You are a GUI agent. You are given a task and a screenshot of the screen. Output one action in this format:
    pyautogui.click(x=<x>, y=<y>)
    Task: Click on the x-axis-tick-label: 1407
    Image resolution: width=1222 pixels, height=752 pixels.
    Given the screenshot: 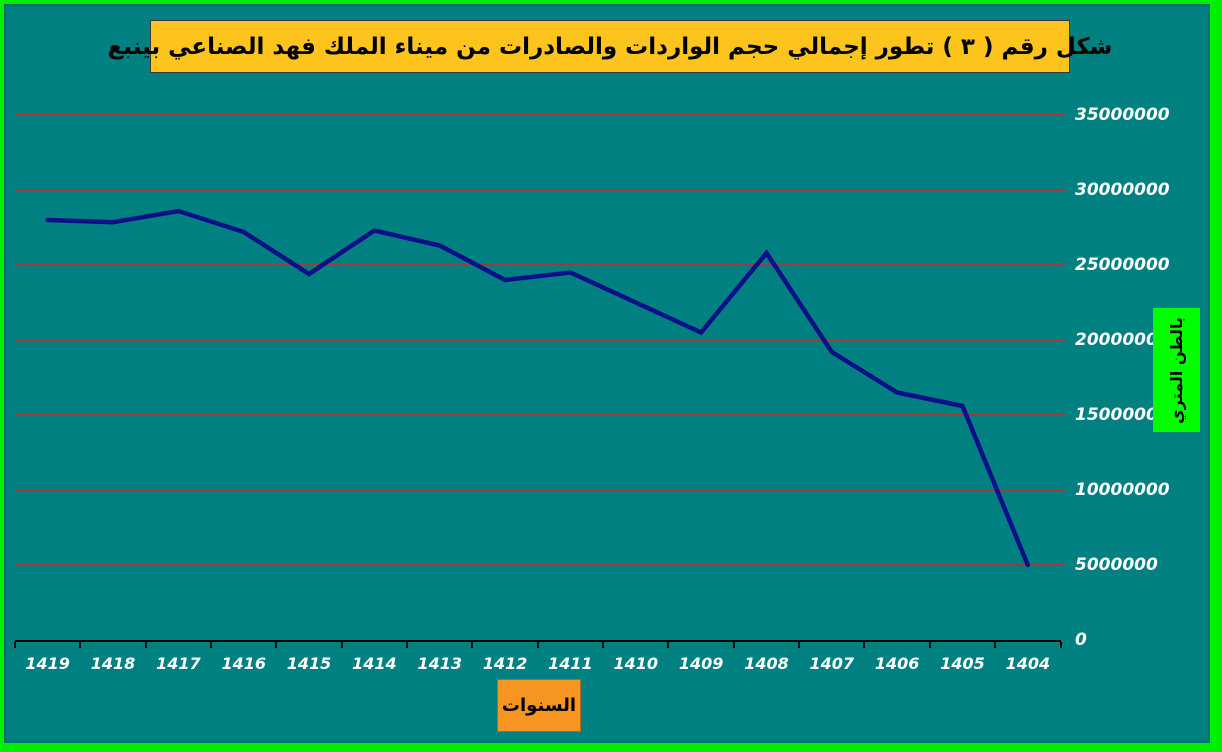 What is the action you would take?
    pyautogui.click(x=832, y=663)
    